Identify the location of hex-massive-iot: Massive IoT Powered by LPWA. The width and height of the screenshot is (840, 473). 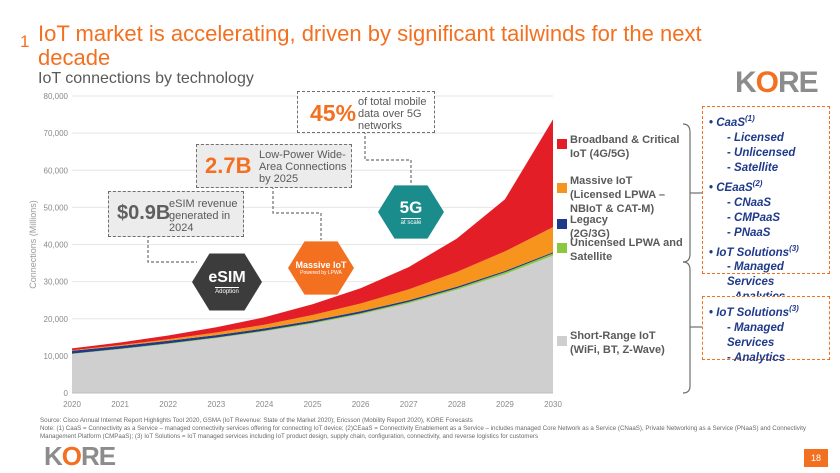
(321, 268).